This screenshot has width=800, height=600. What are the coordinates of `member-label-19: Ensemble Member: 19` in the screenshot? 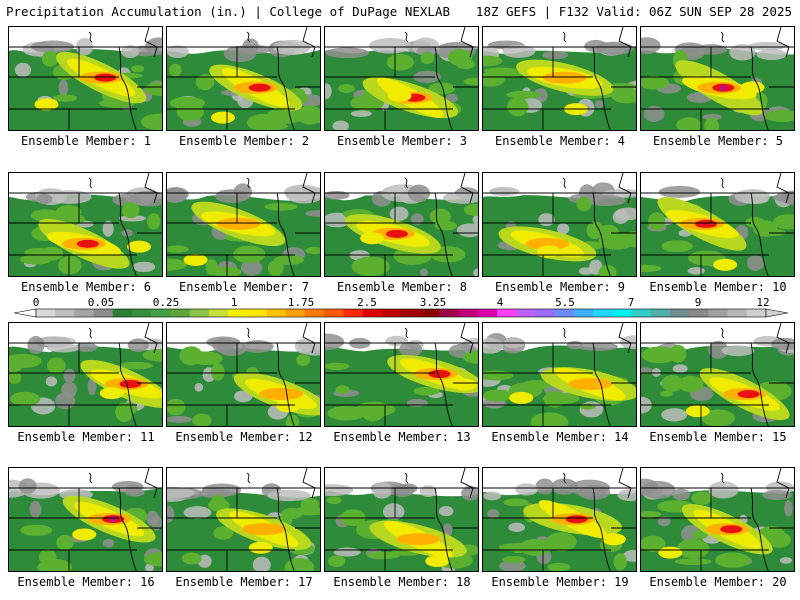 It's located at (560, 582).